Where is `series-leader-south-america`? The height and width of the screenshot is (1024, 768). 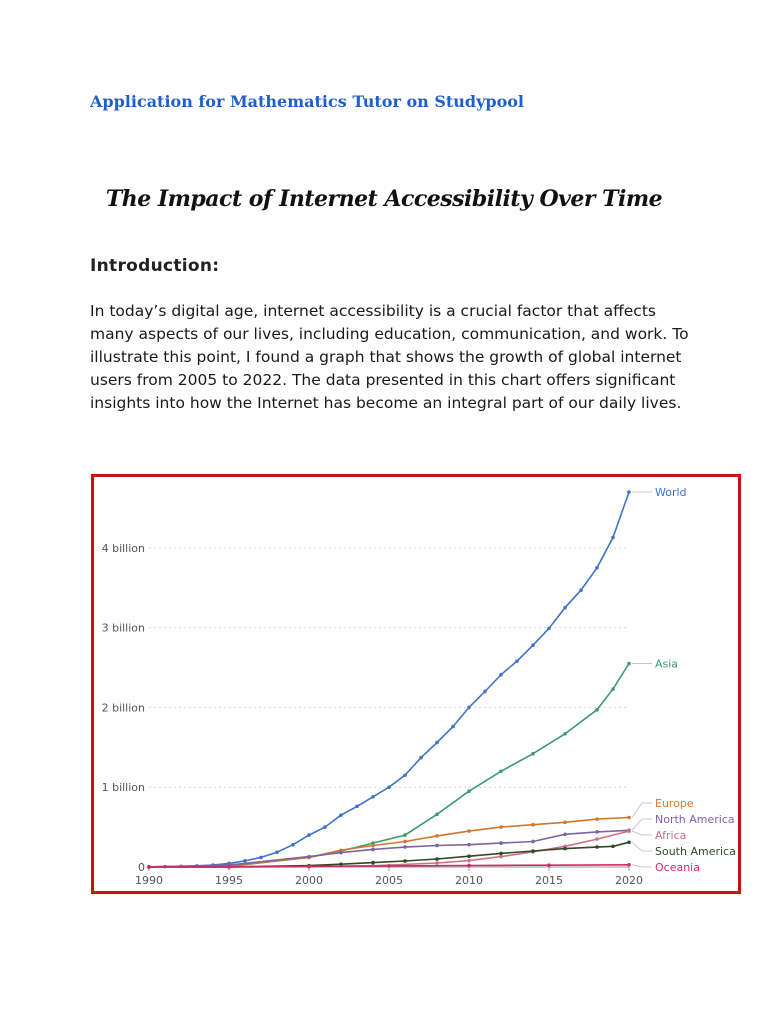 series-leader-south-america is located at coordinates (641, 846).